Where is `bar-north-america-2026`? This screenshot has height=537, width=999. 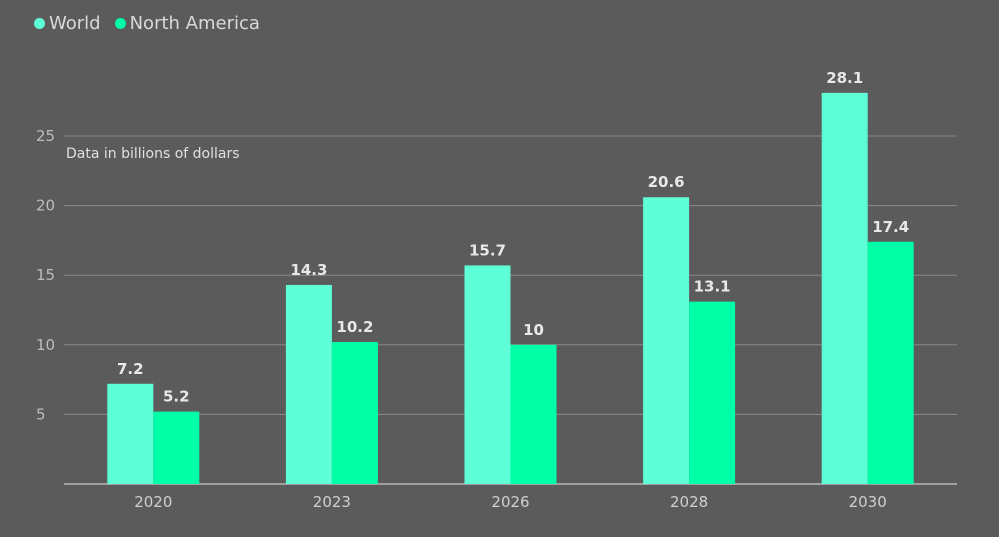 bar-north-america-2026 is located at coordinates (533, 414).